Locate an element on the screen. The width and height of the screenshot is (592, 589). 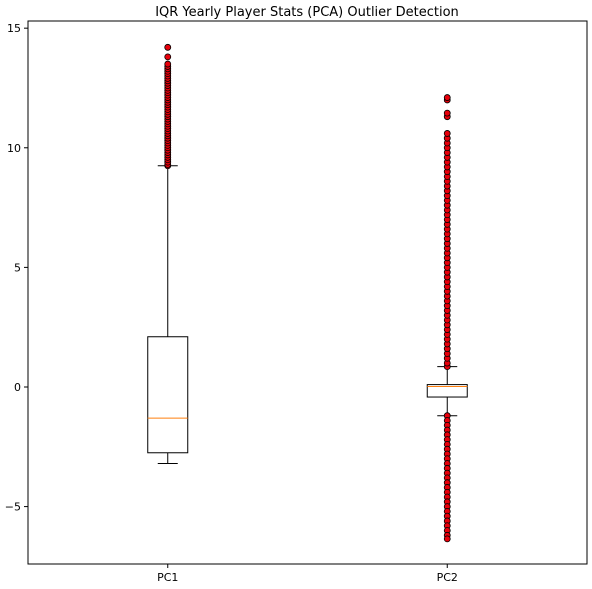
y-axis: −5 0 5 10 15 is located at coordinates (16, 268).